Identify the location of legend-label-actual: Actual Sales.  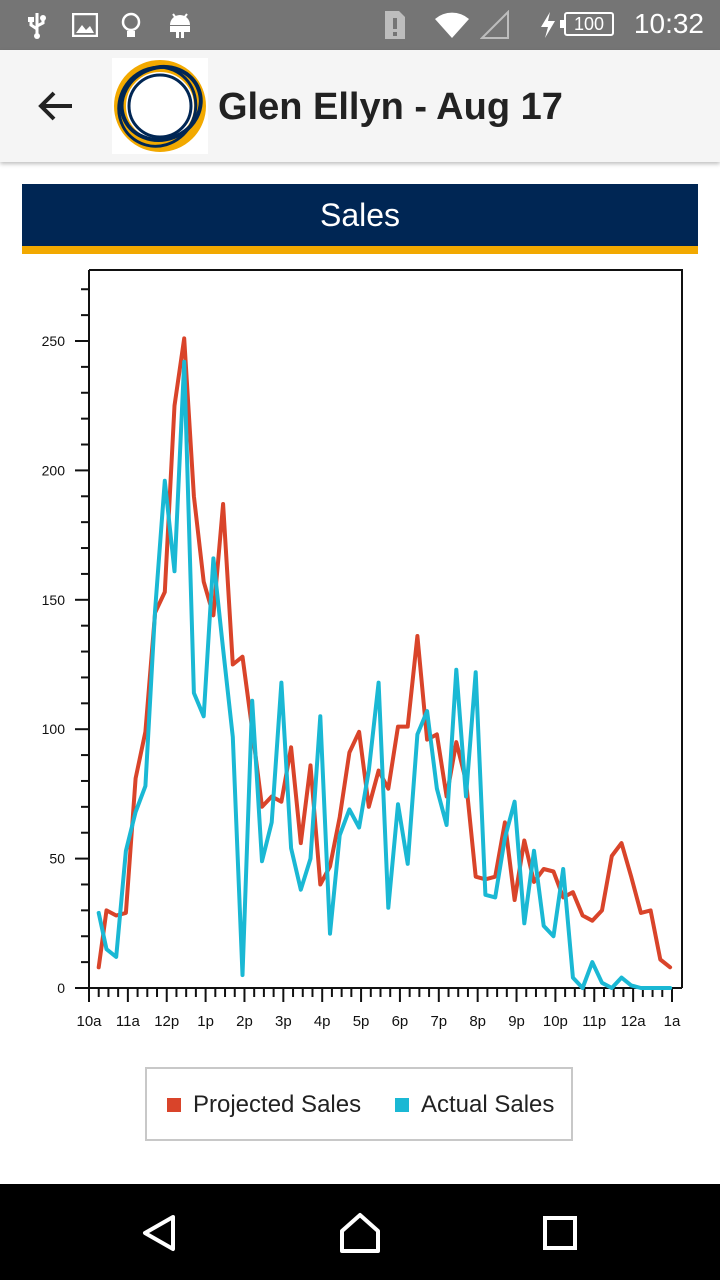
(488, 1104).